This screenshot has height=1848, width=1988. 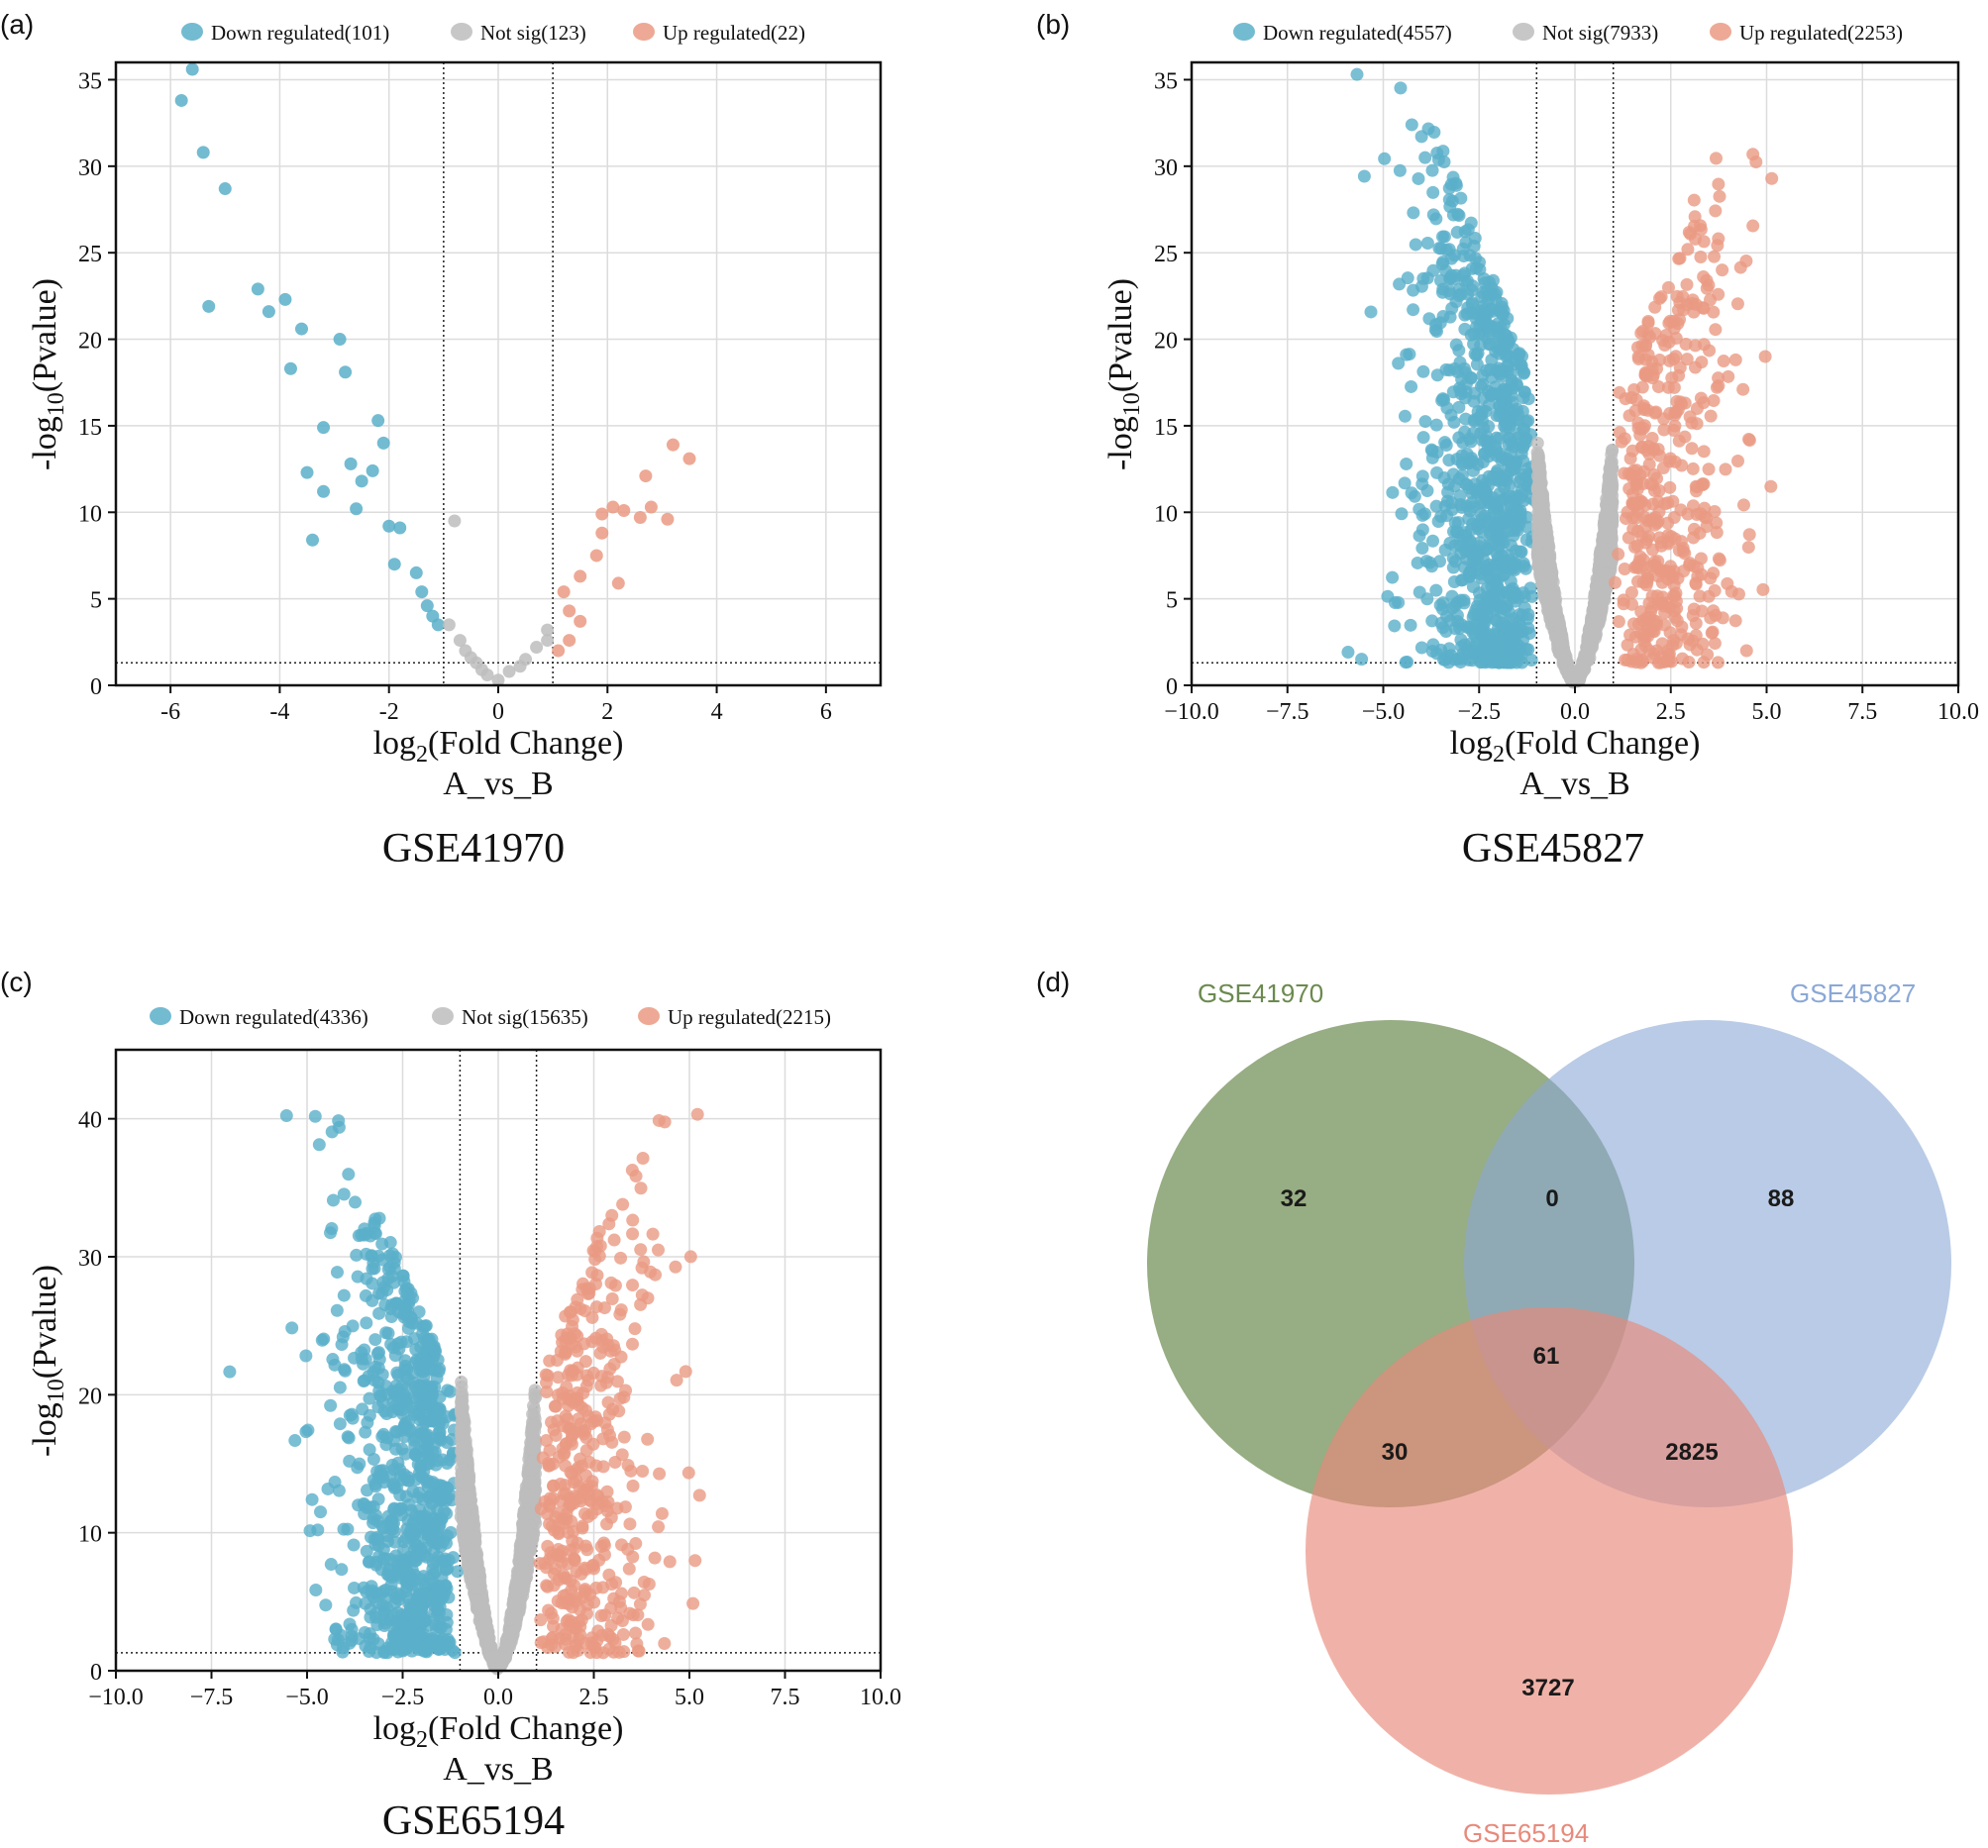 I want to click on y-axis-label: -log10(Pvalue), so click(x=1123, y=374).